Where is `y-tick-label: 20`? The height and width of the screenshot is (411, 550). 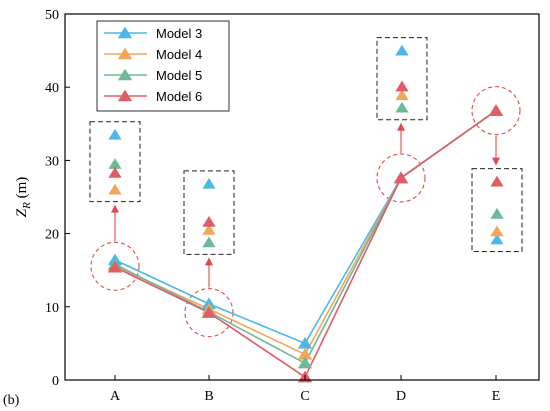
y-tick-label: 20 is located at coordinates (52, 235).